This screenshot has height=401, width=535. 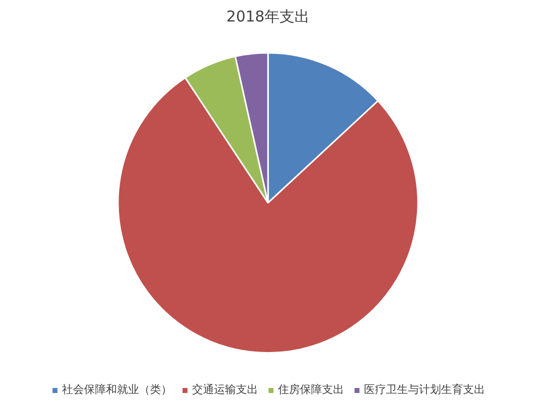 What do you see at coordinates (424, 389) in the screenshot?
I see `legend-label: 医疗卫生与计划生育支出` at bounding box center [424, 389].